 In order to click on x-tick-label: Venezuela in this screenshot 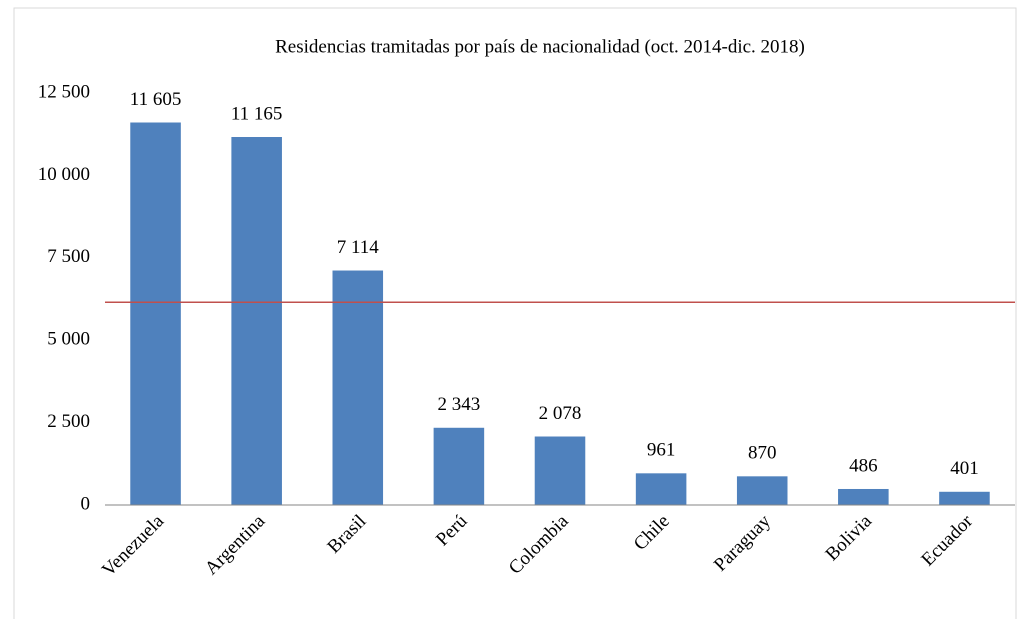, I will do `click(133, 545)`.